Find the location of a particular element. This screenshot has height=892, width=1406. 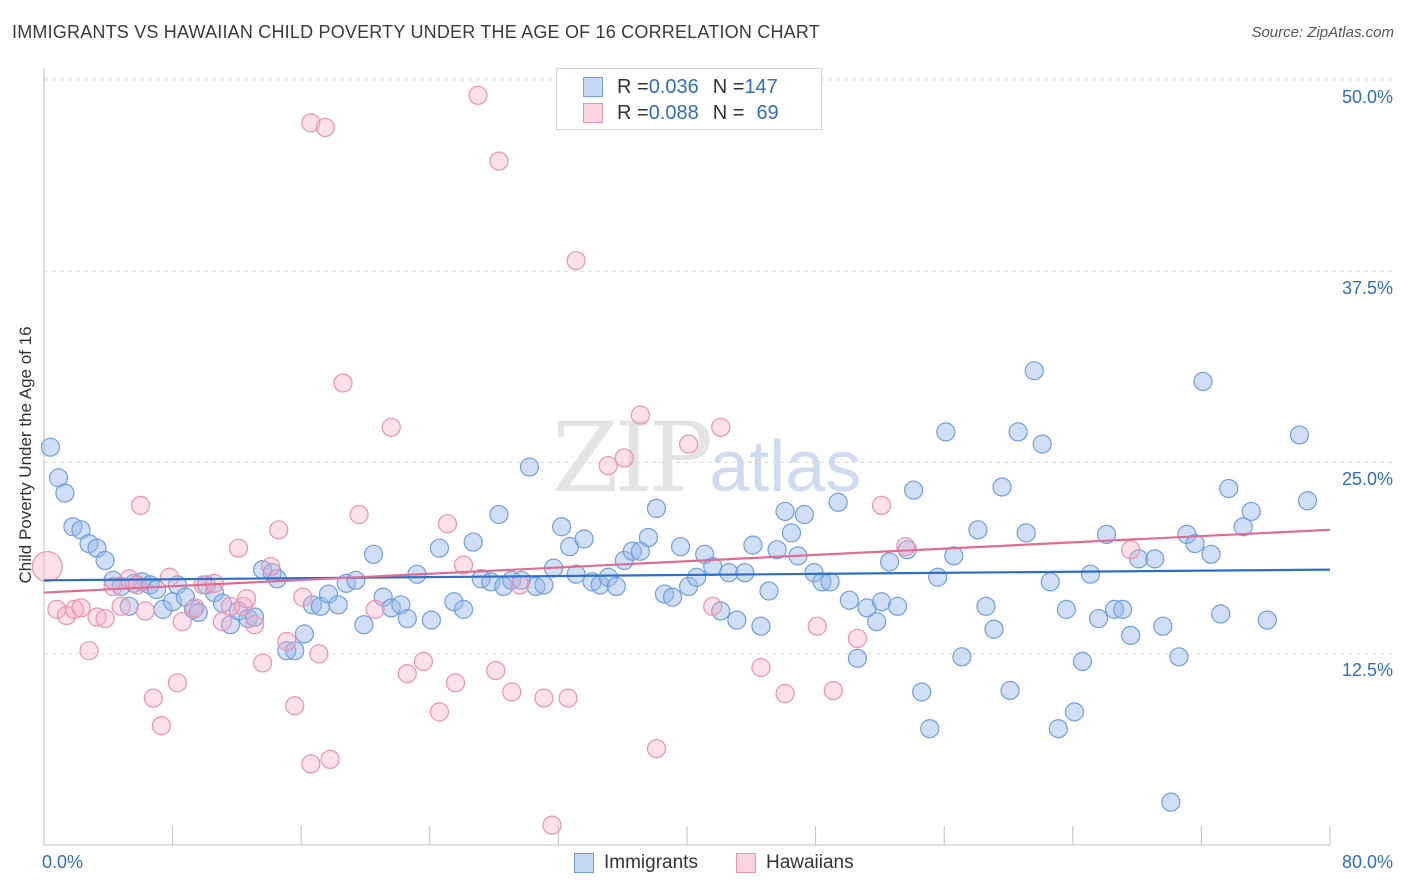

legend-row-hawaiians: R = 0.088 N = 69 is located at coordinates (681, 113).